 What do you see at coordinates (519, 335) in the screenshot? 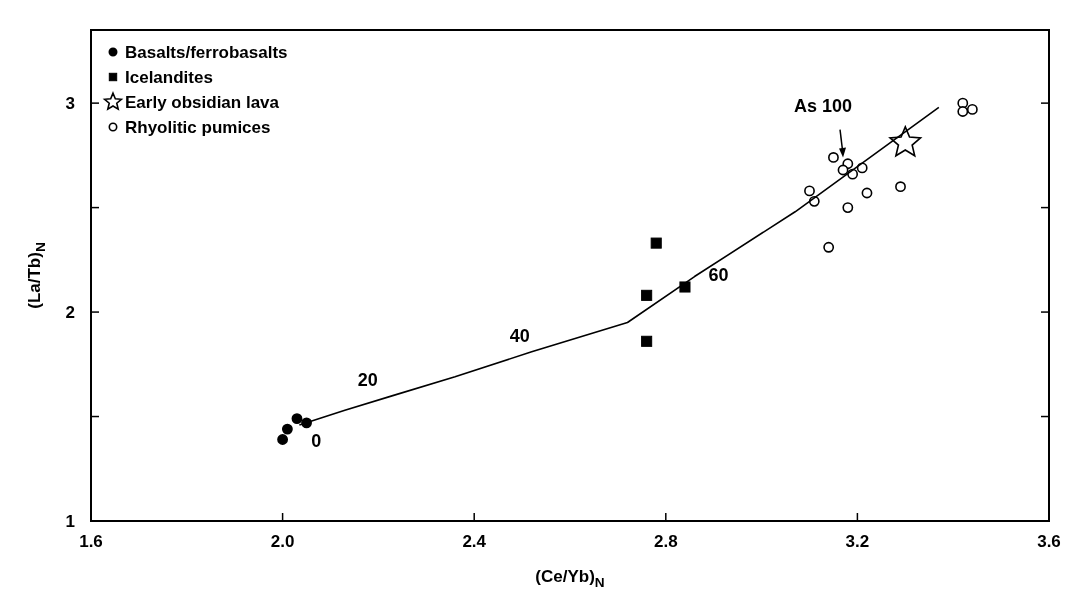
I see `annotation: 40` at bounding box center [519, 335].